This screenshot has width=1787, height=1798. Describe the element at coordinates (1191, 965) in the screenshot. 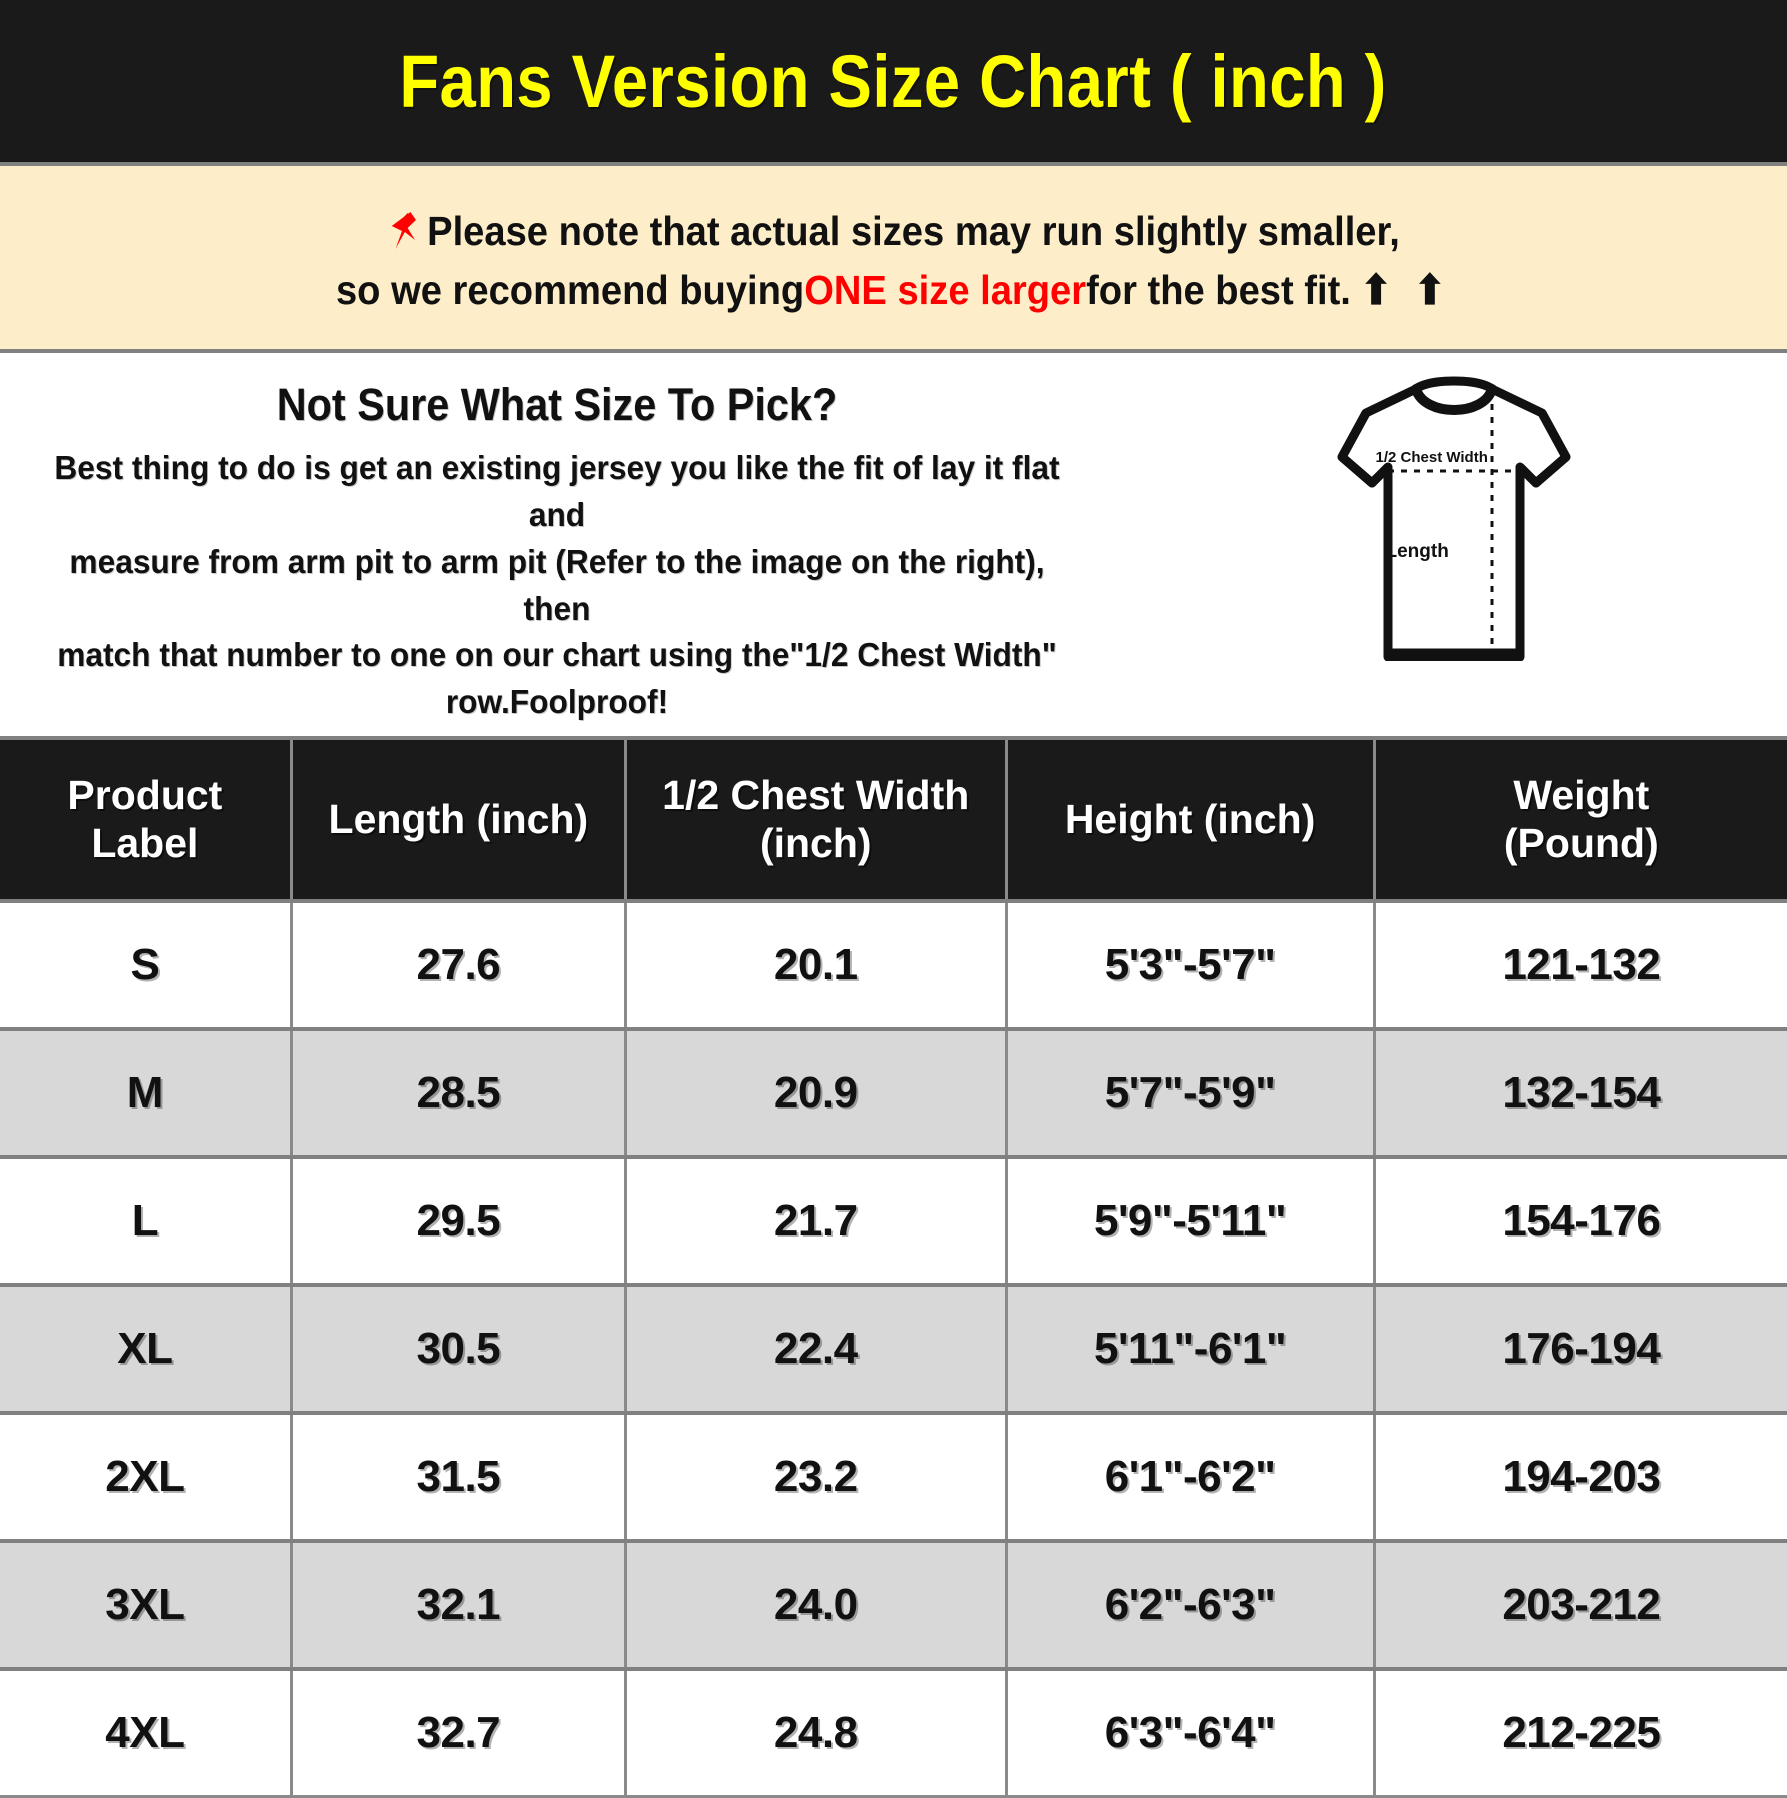

I see `cell-height: 5'3"-5'7"` at that location.